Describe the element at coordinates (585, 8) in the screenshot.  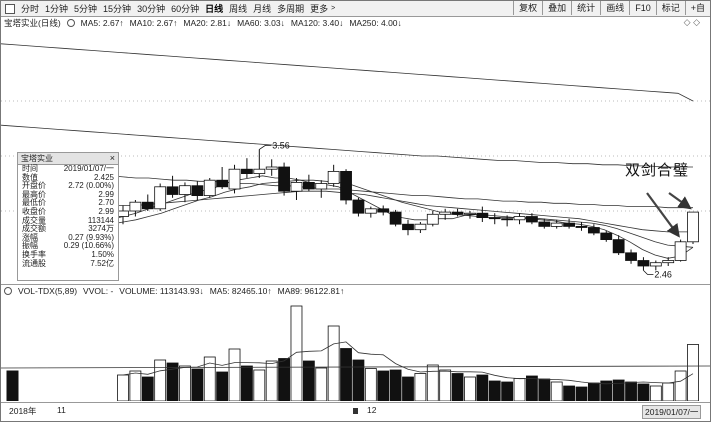
I see `statistics-button: 统计` at that location.